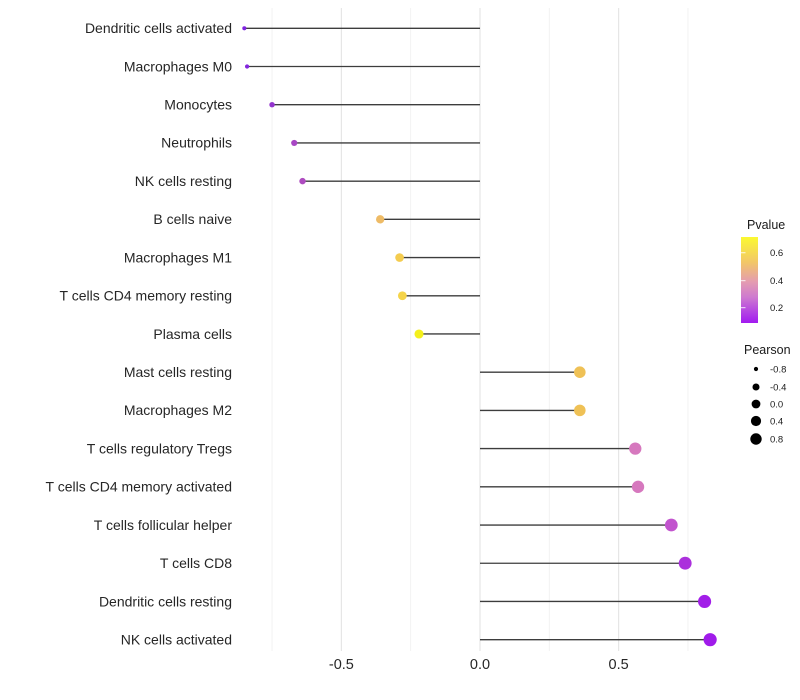 Image resolution: width=800 pixels, height=700 pixels. Describe the element at coordinates (178, 410) in the screenshot. I see `y-axis-label: Macrophages M2` at that location.